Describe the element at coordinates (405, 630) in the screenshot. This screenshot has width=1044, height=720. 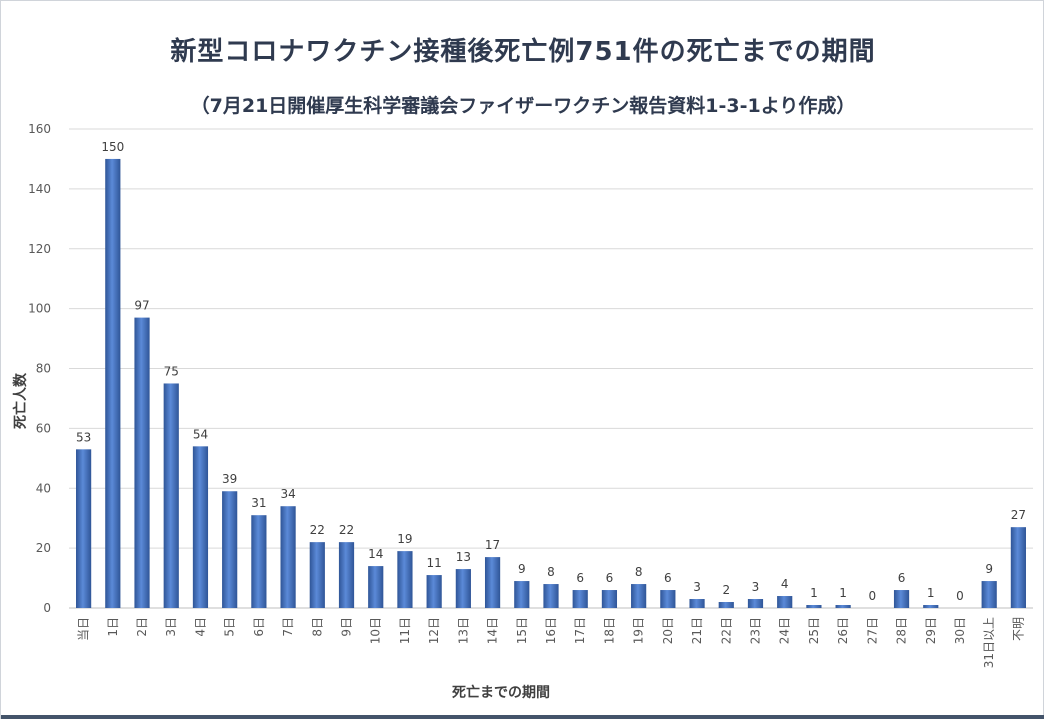
I see `x-tick-label: 11日` at that location.